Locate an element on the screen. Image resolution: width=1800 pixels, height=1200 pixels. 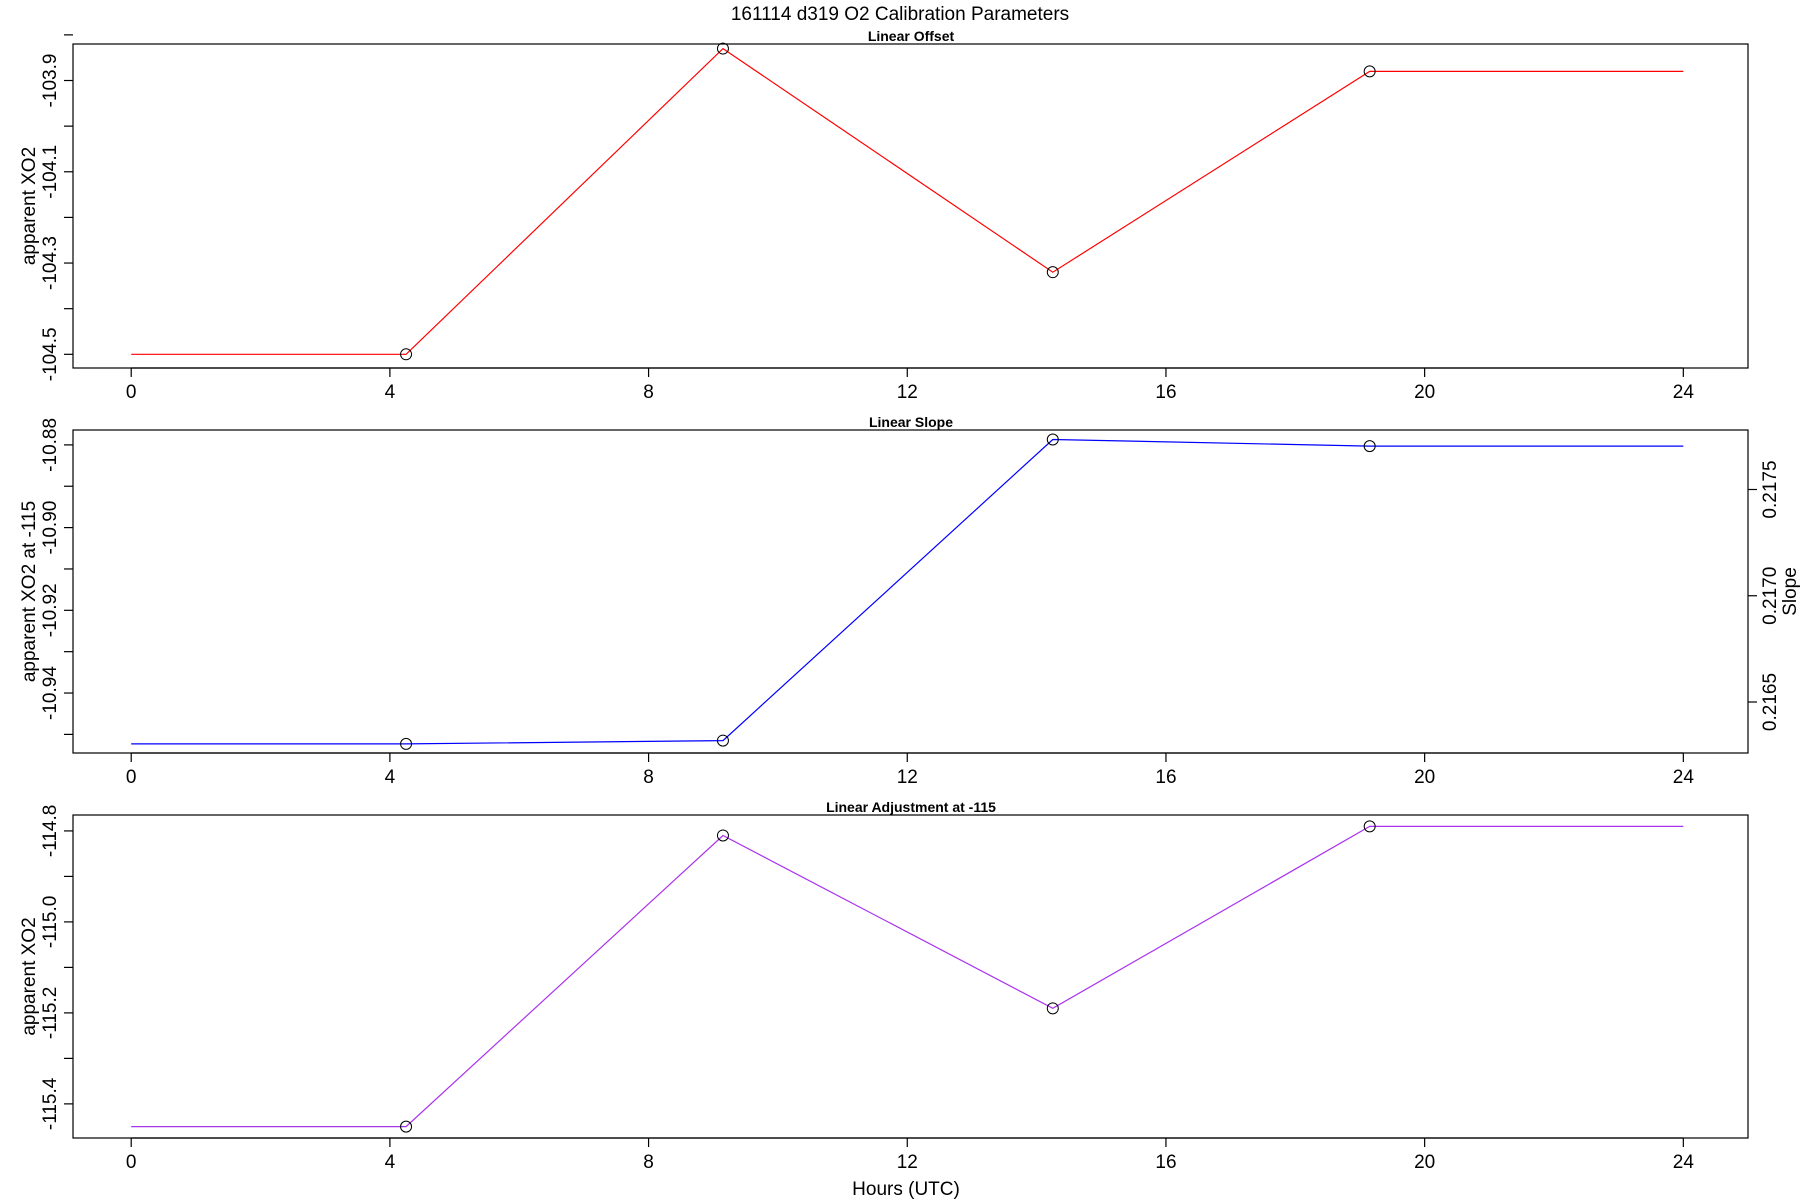
y-tick-label: -115.2 is located at coordinates (50, 1013).